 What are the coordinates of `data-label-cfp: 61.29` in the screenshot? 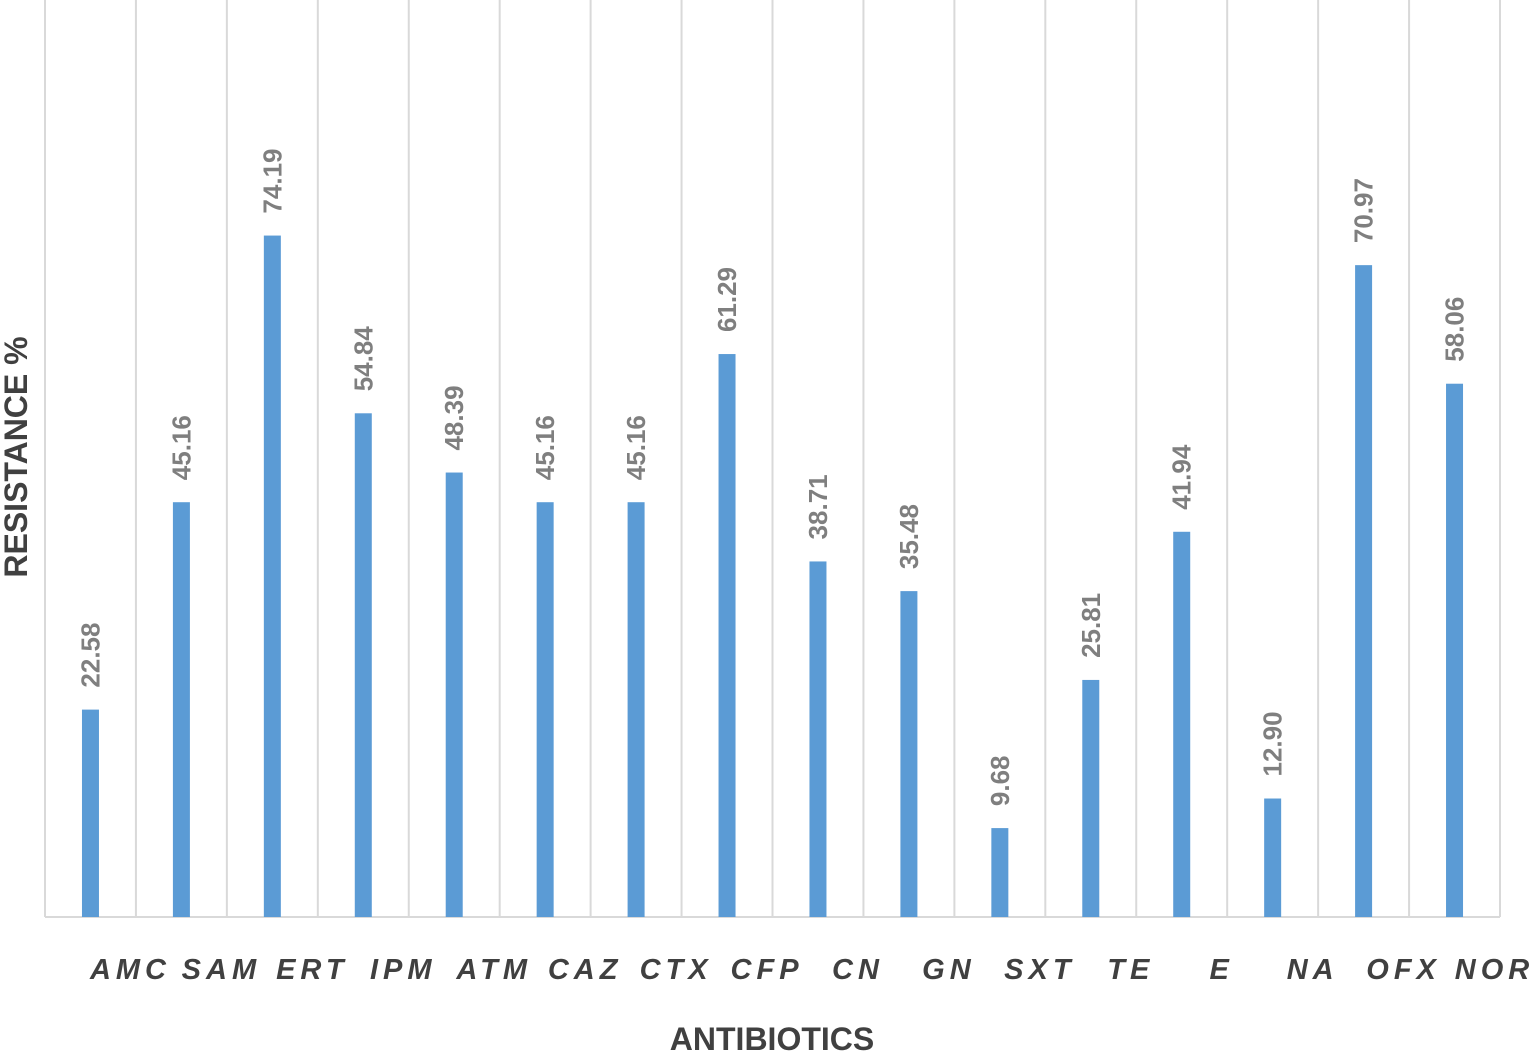 It's located at (727, 299).